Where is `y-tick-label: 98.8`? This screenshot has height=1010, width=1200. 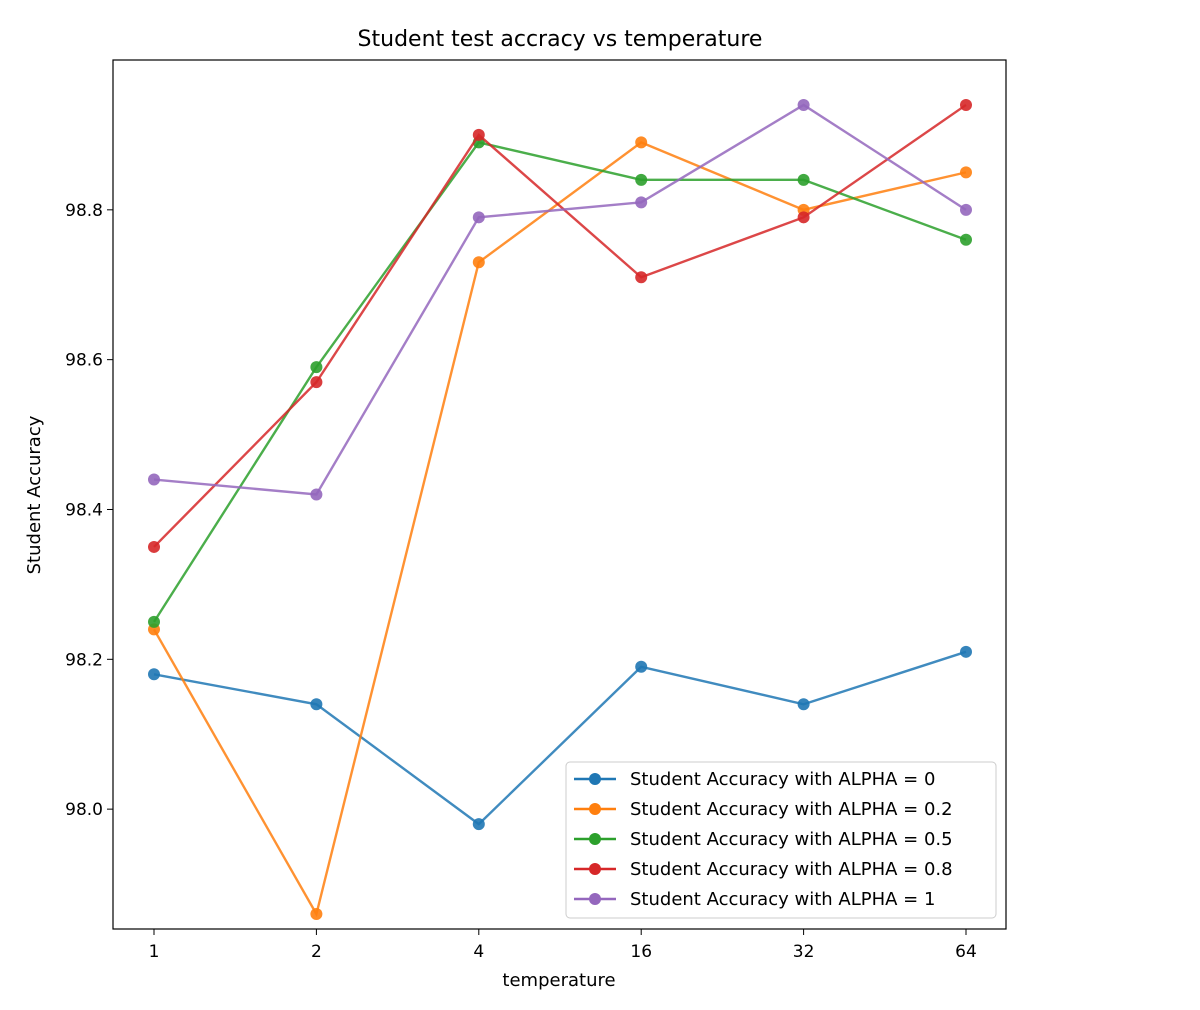
y-tick-label: 98.8 is located at coordinates (84, 211).